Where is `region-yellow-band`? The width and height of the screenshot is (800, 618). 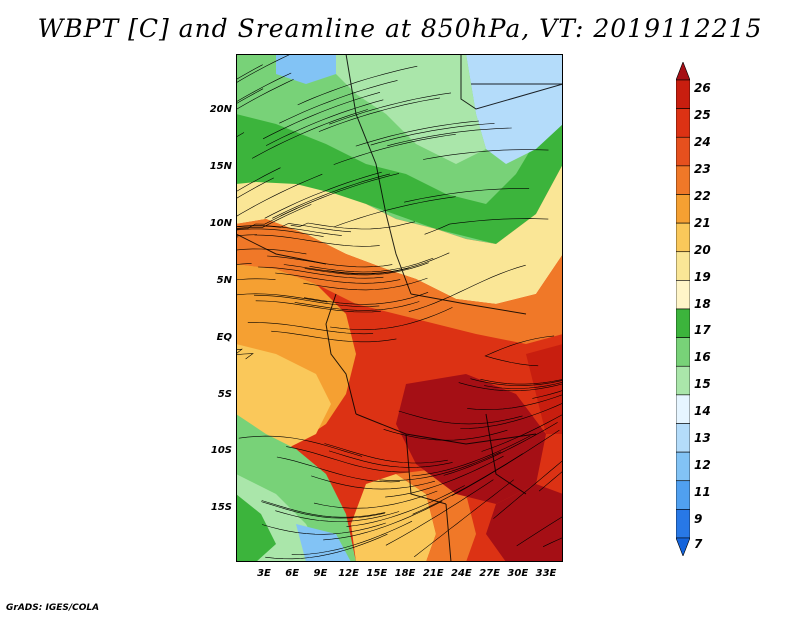 region-yellow-band is located at coordinates (399, 234).